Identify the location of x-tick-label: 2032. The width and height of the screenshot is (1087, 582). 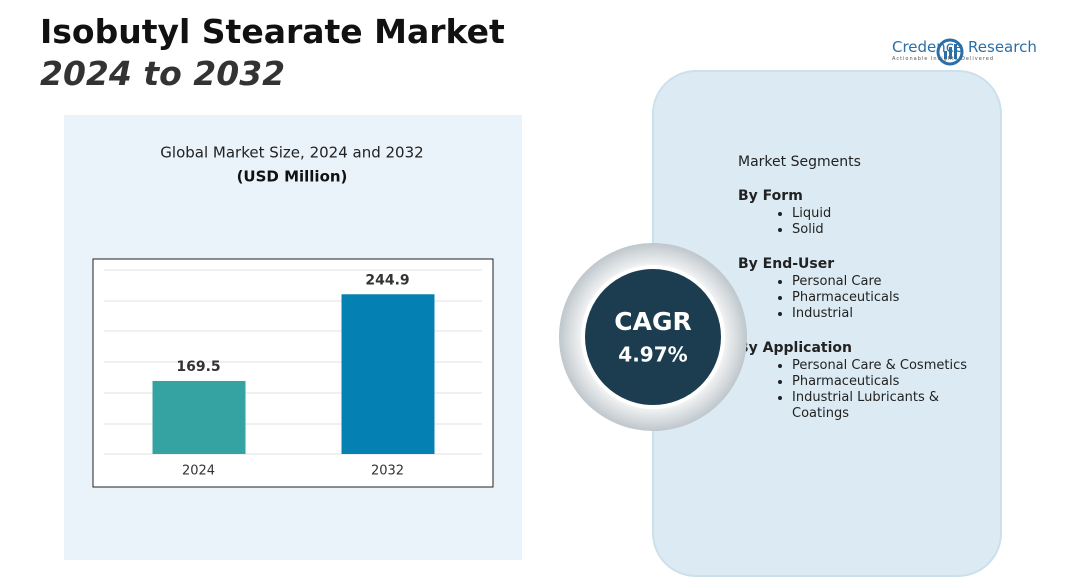
(387, 471).